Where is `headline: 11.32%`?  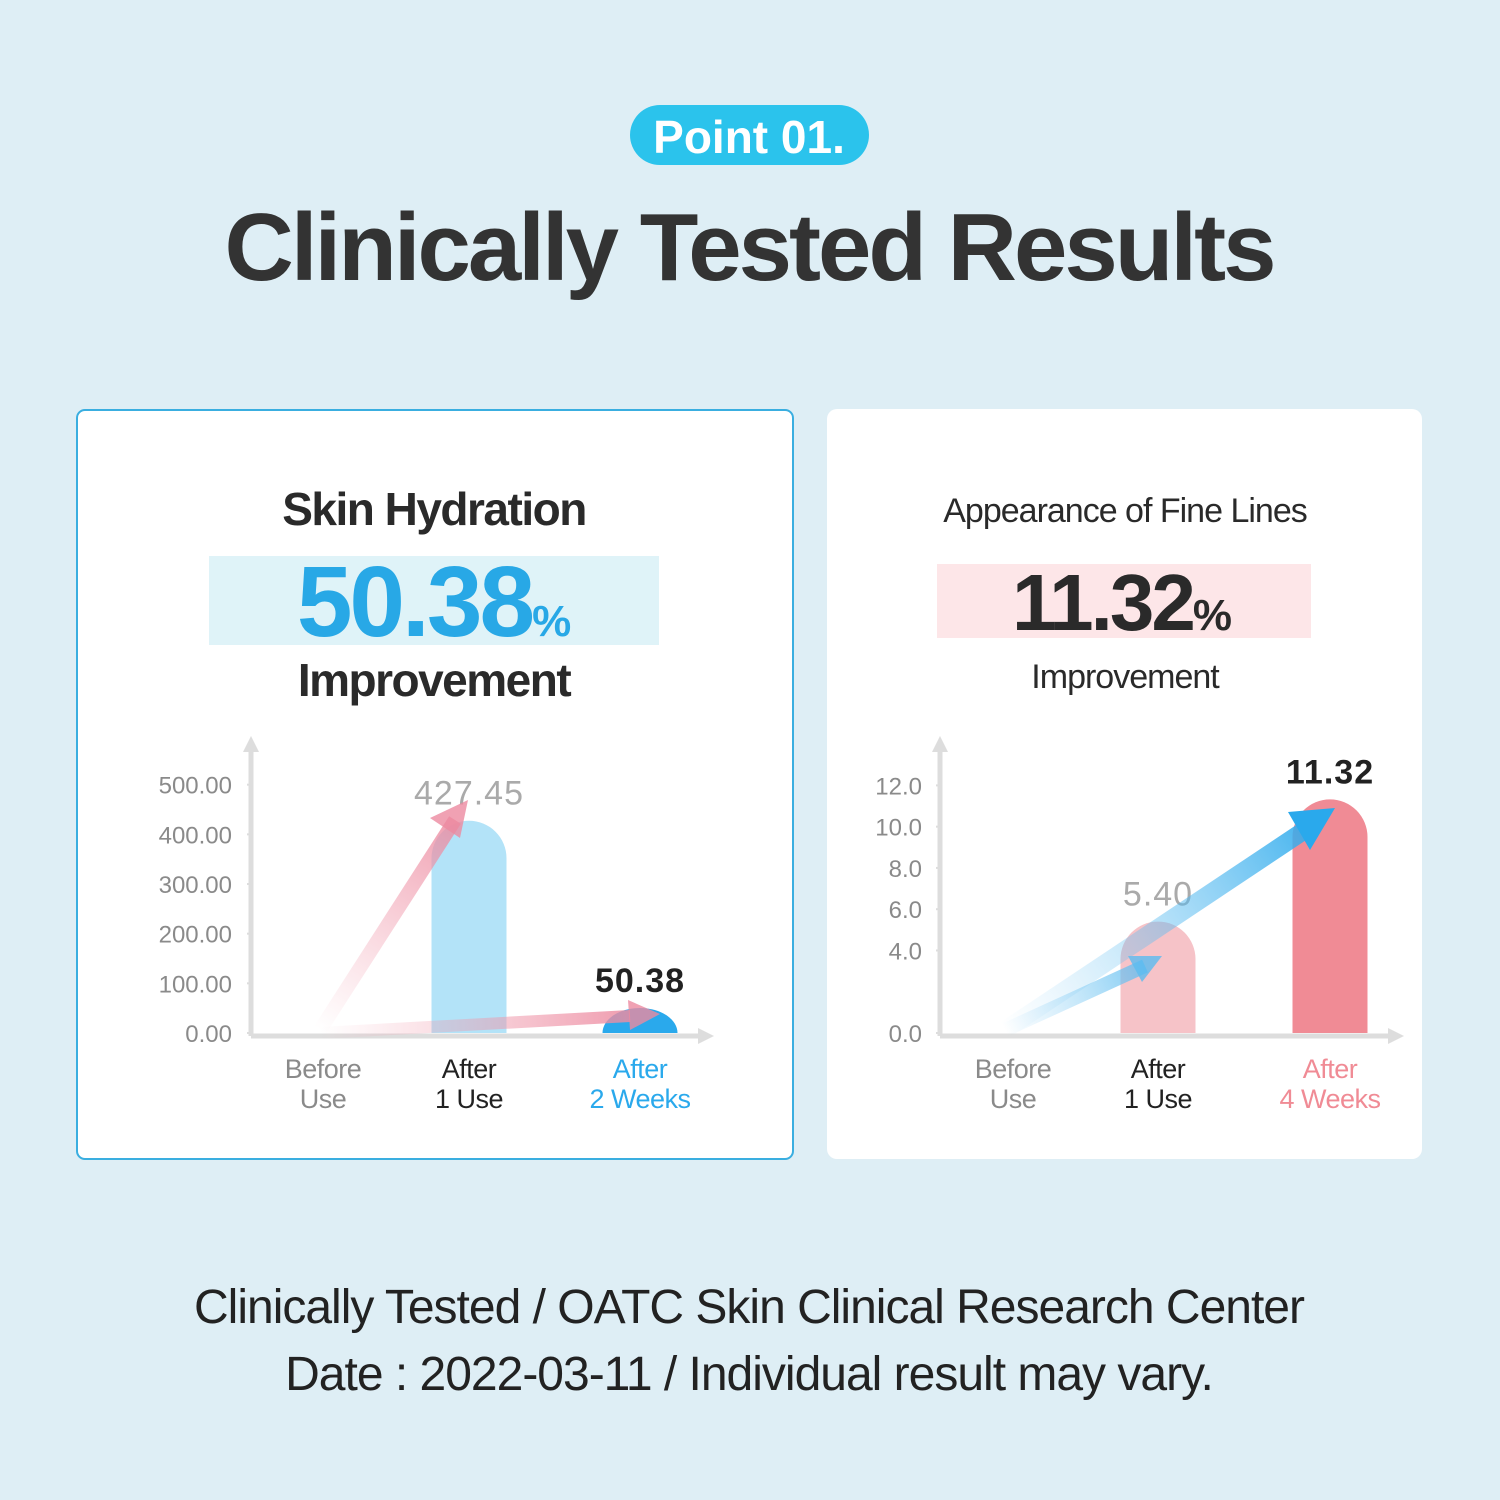
headline: 11.32% is located at coordinates (1122, 602).